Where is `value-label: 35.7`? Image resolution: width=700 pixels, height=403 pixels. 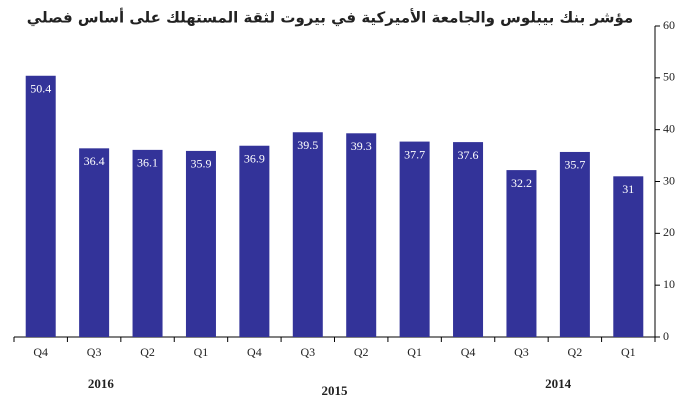 value-label: 35.7 is located at coordinates (574, 165).